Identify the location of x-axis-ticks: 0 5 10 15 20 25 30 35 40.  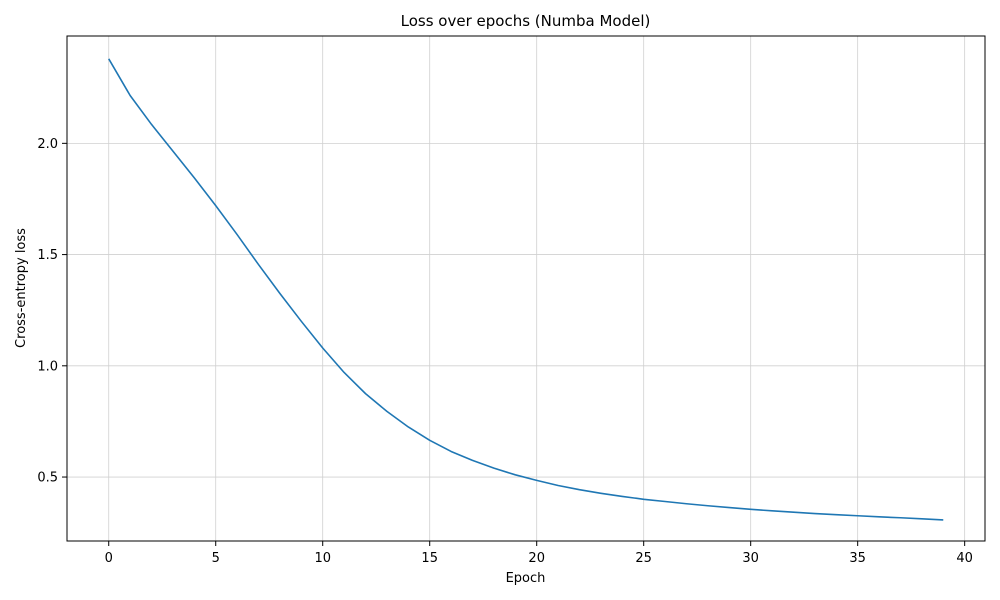
(539, 553).